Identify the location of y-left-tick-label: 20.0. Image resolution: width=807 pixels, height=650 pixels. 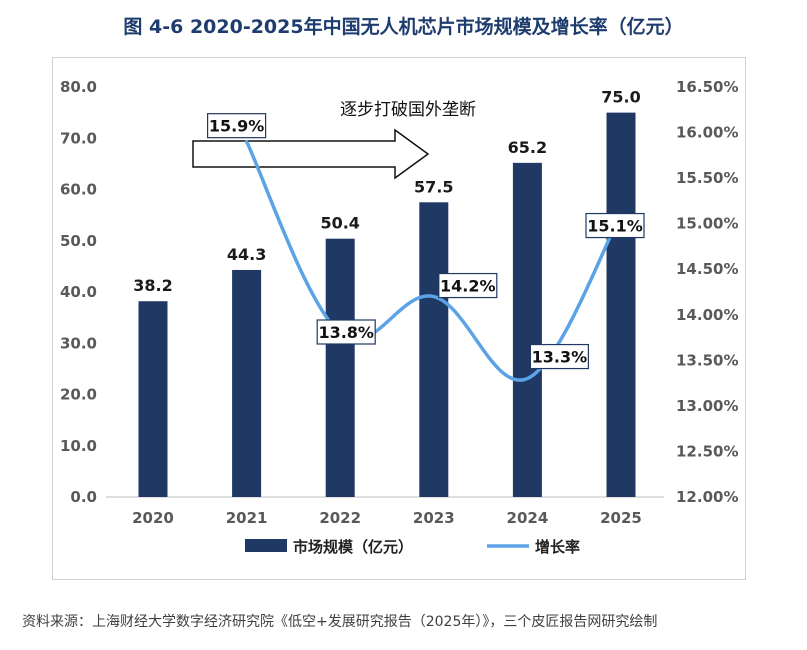
(78, 395).